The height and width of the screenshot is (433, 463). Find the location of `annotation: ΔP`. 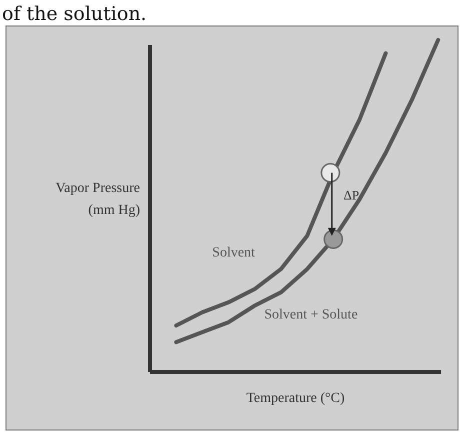

annotation: ΔP is located at coordinates (352, 194).